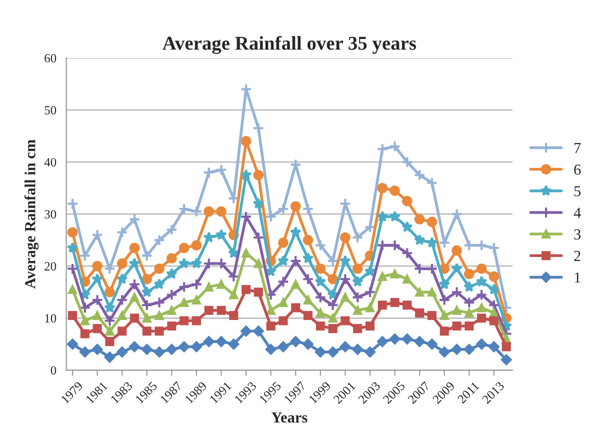  I want to click on legend-label: 1, so click(577, 277).